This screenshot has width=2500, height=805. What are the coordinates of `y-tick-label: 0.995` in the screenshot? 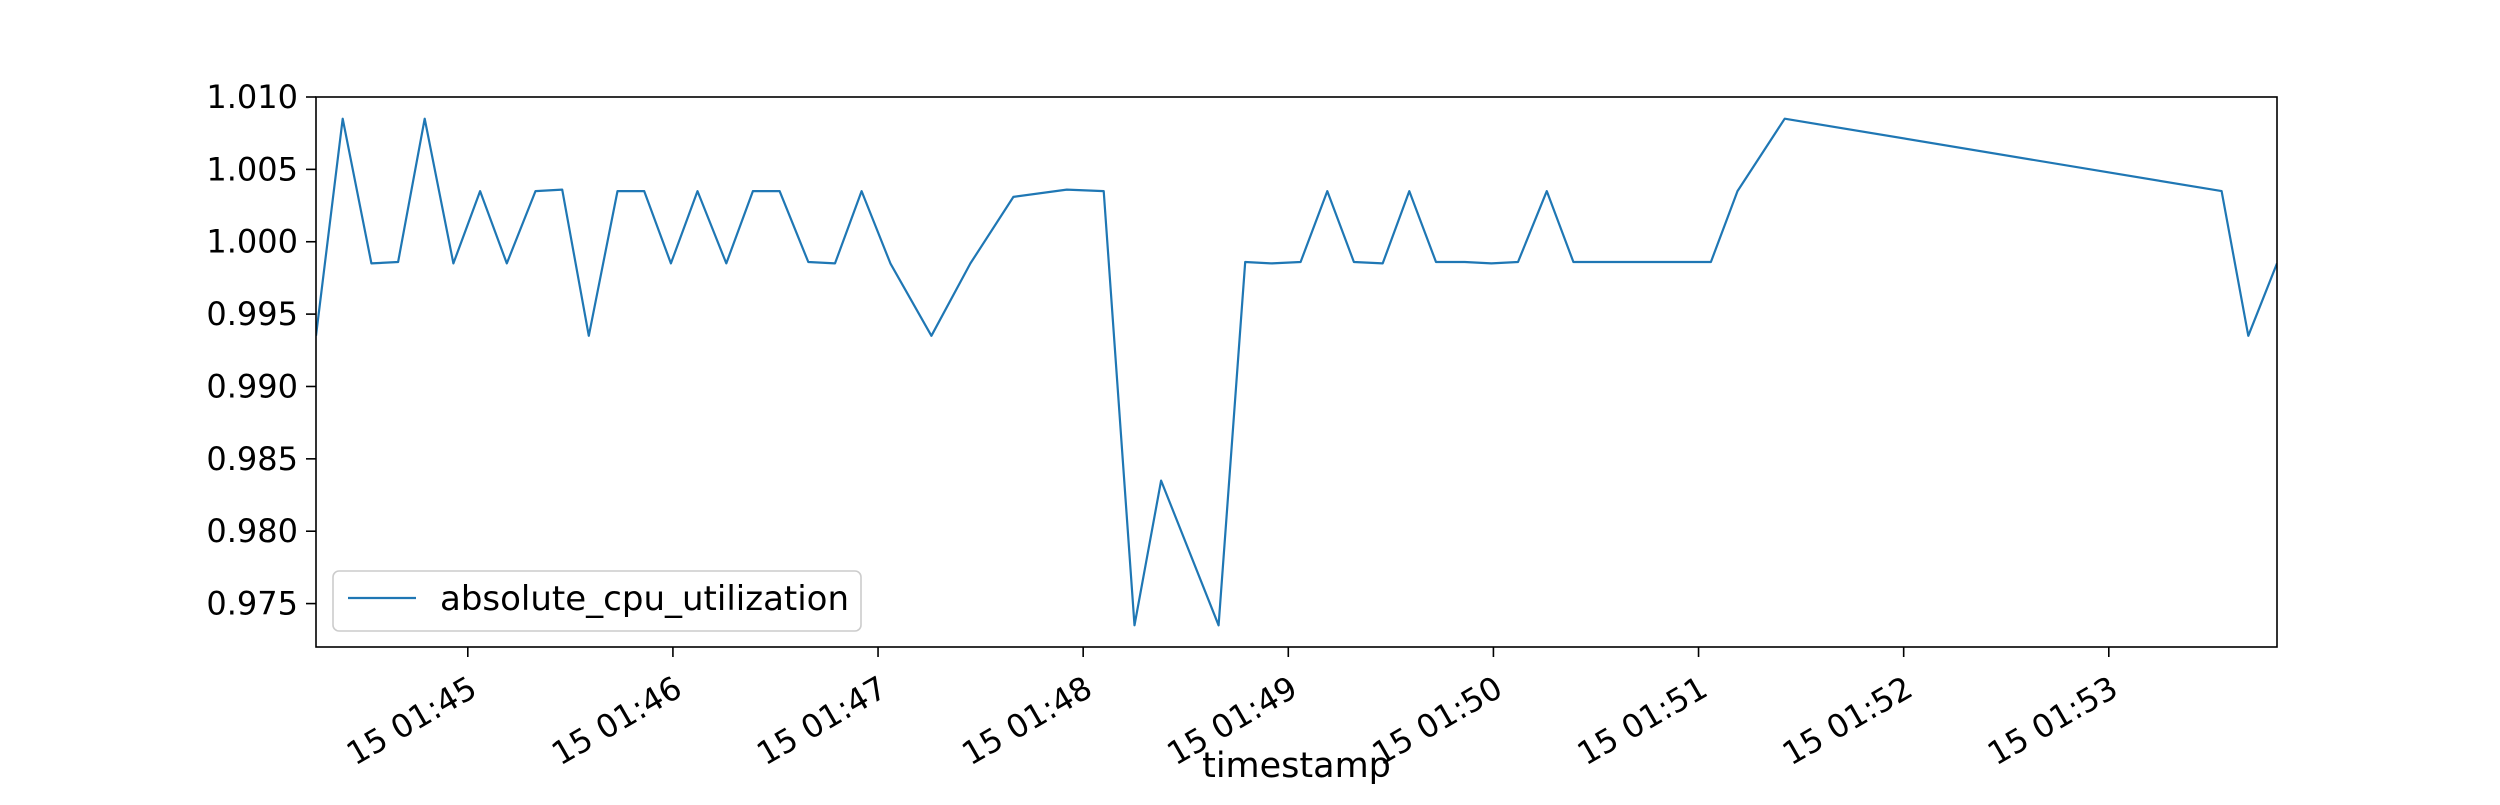 It's located at (252, 314).